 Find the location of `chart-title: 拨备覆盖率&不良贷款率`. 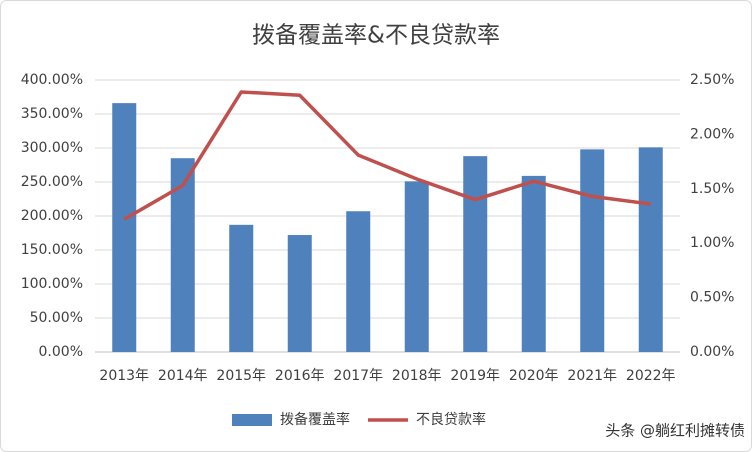

chart-title: 拨备覆盖率&不良贷款率 is located at coordinates (376, 36).